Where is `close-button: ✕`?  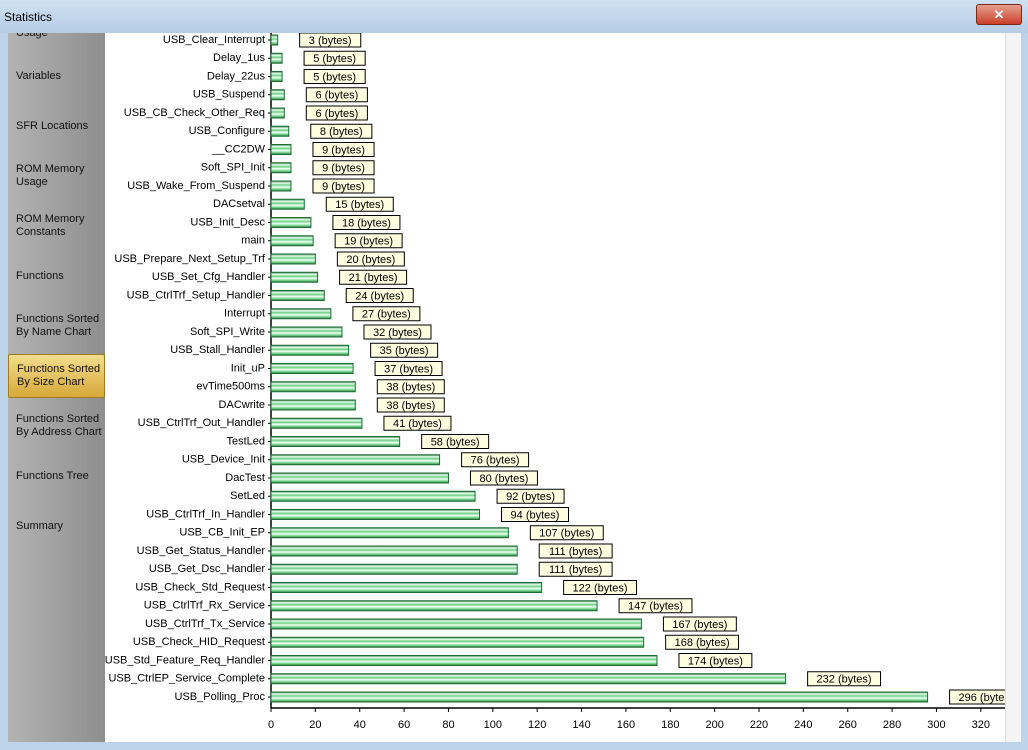 close-button: ✕ is located at coordinates (999, 14).